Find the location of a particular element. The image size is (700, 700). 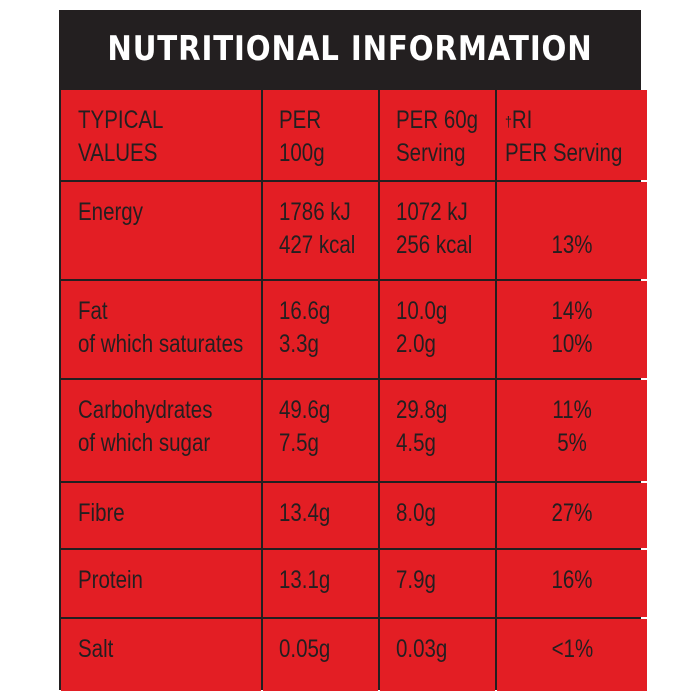

cell-fibre-per-100g: 13.4g is located at coordinates (320, 515).